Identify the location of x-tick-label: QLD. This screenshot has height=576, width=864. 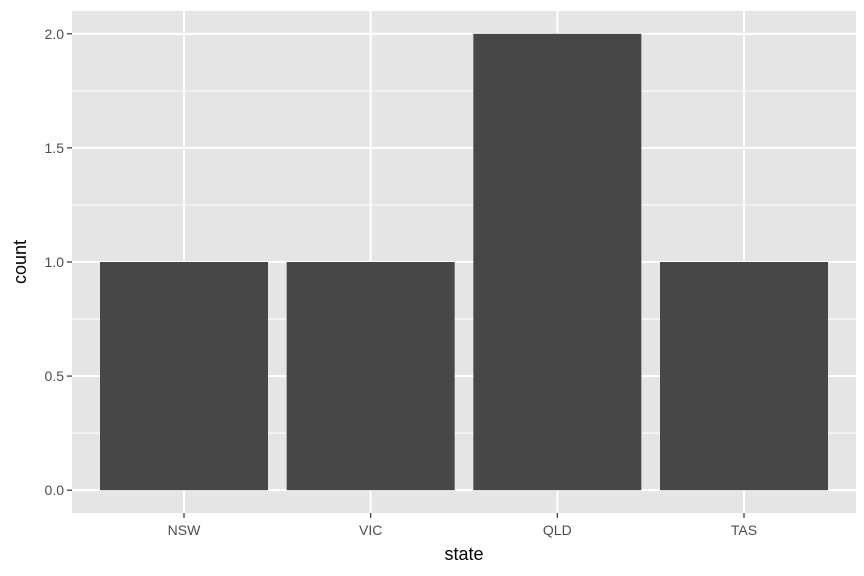
(557, 530).